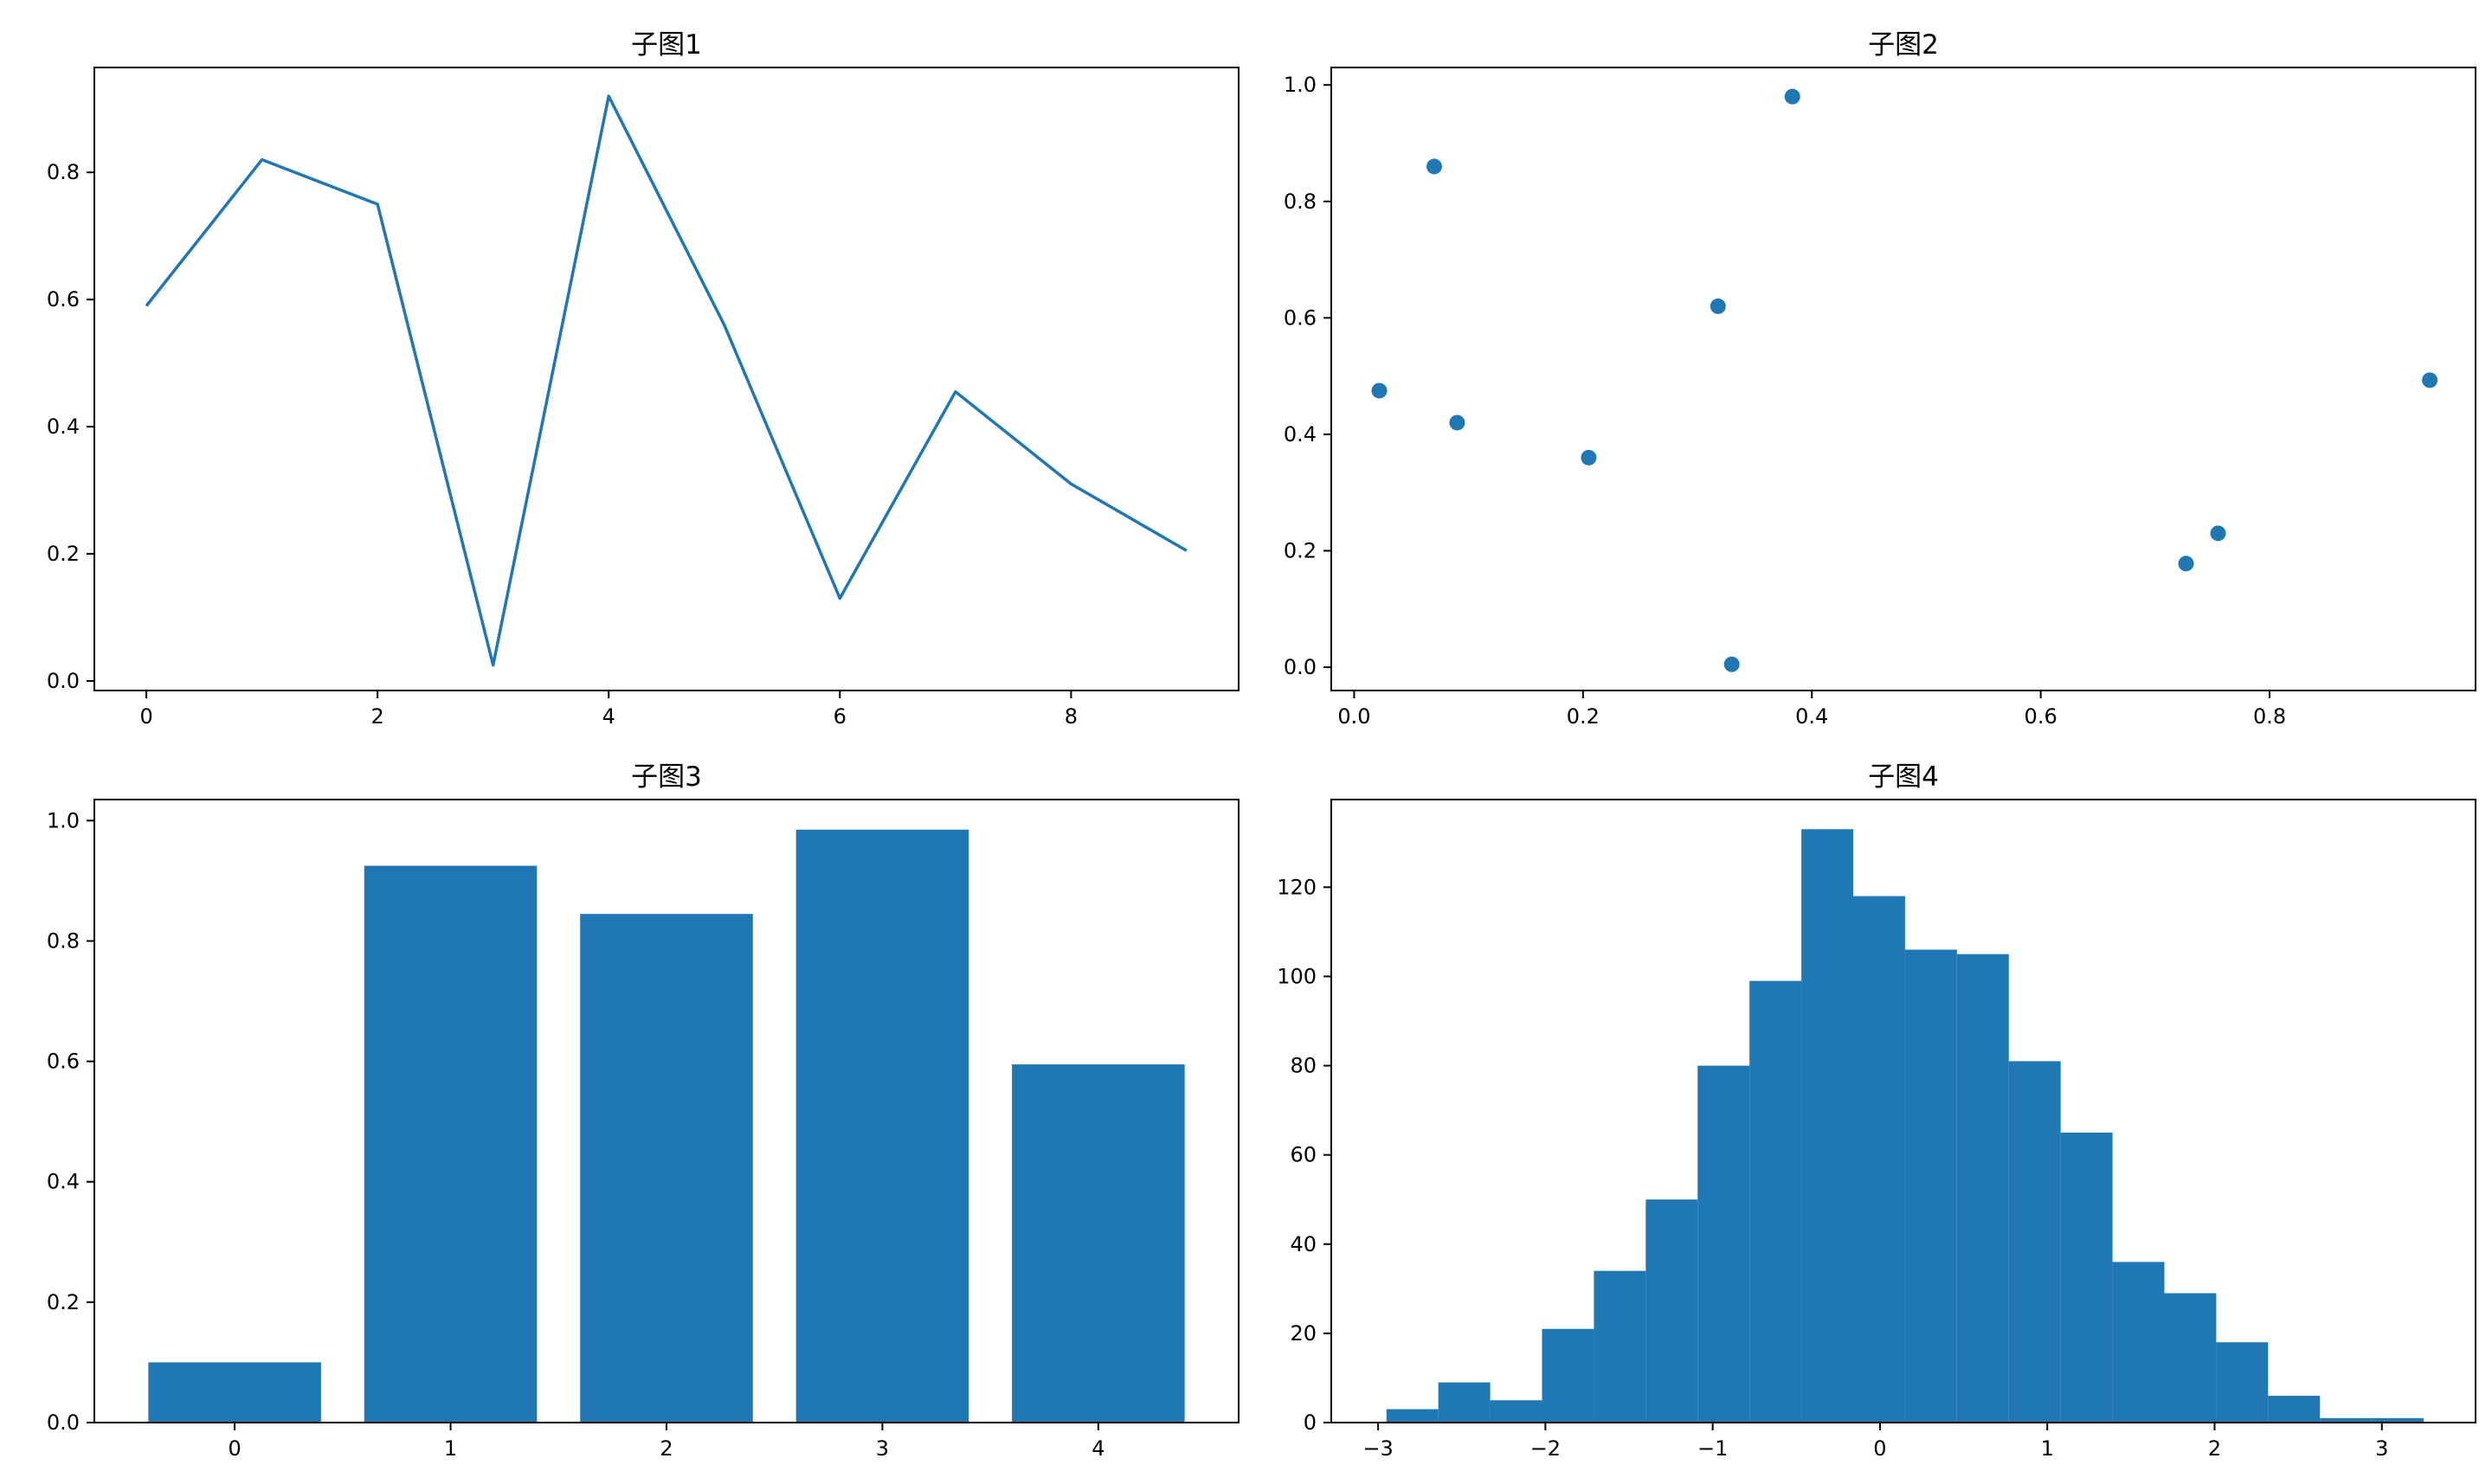 The width and height of the screenshot is (2492, 1484). I want to click on subplot-1-title: 子图1, so click(666, 45).